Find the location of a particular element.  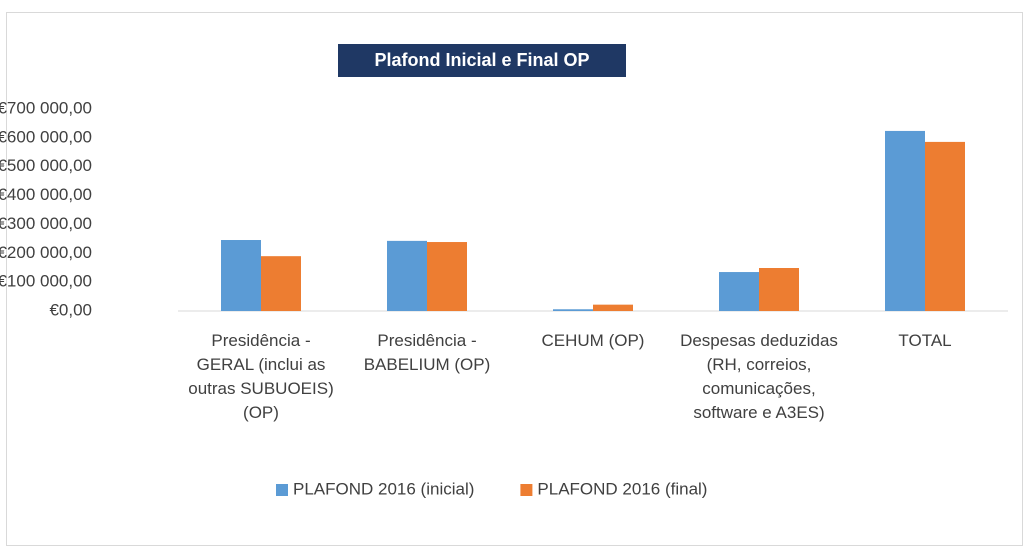

x-tick-label: CEHUM (OP) is located at coordinates (593, 340).